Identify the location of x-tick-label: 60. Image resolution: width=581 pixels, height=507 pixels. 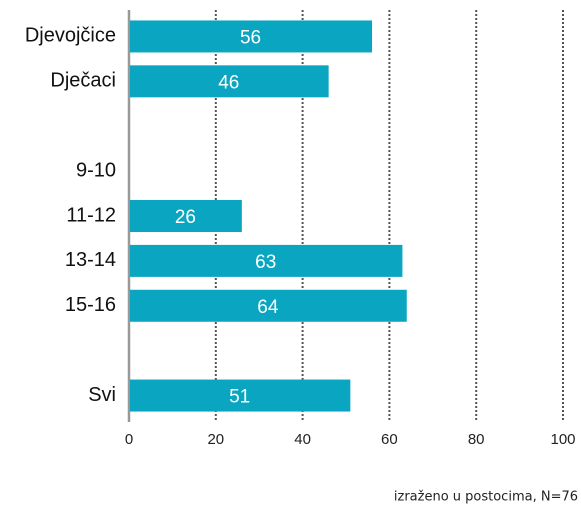
(389, 439).